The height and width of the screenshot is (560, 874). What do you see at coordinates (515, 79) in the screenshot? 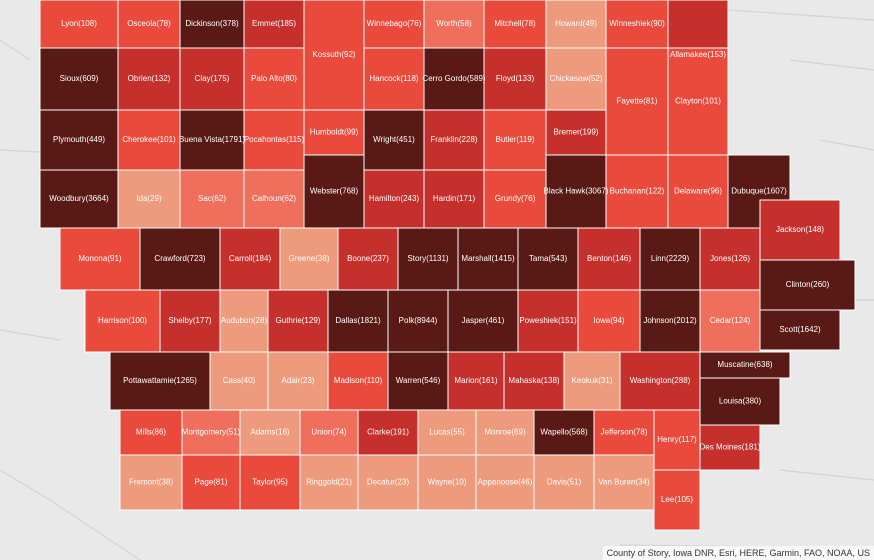
I see `county-floyd` at bounding box center [515, 79].